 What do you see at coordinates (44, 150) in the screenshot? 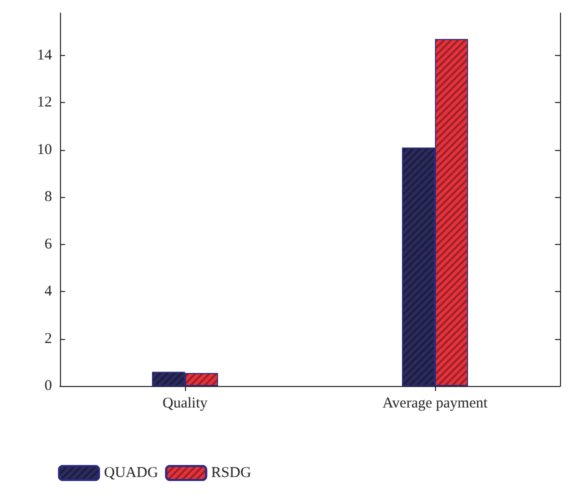
I see `y-tick-label: 10` at bounding box center [44, 150].